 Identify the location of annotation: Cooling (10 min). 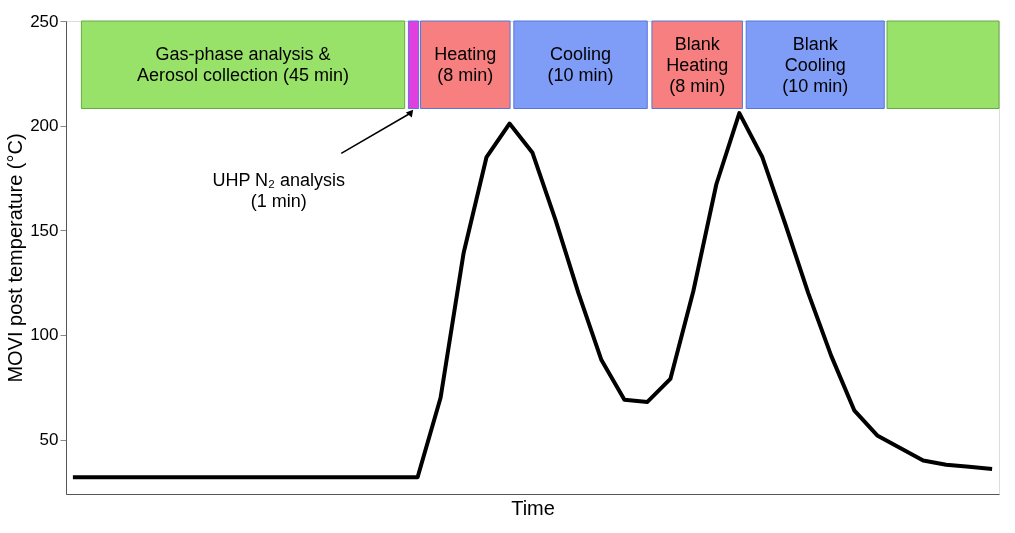
(580, 65).